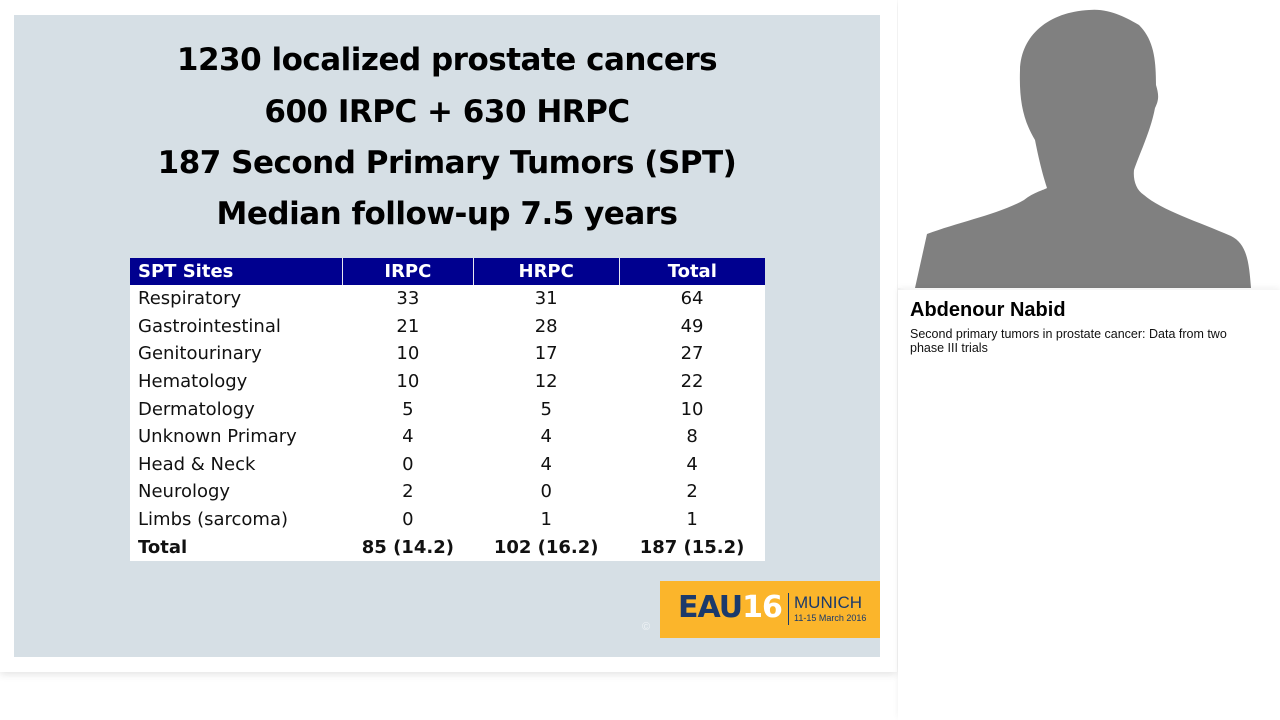 The image size is (1280, 720). I want to click on column-header-irpc: IRPC, so click(408, 271).